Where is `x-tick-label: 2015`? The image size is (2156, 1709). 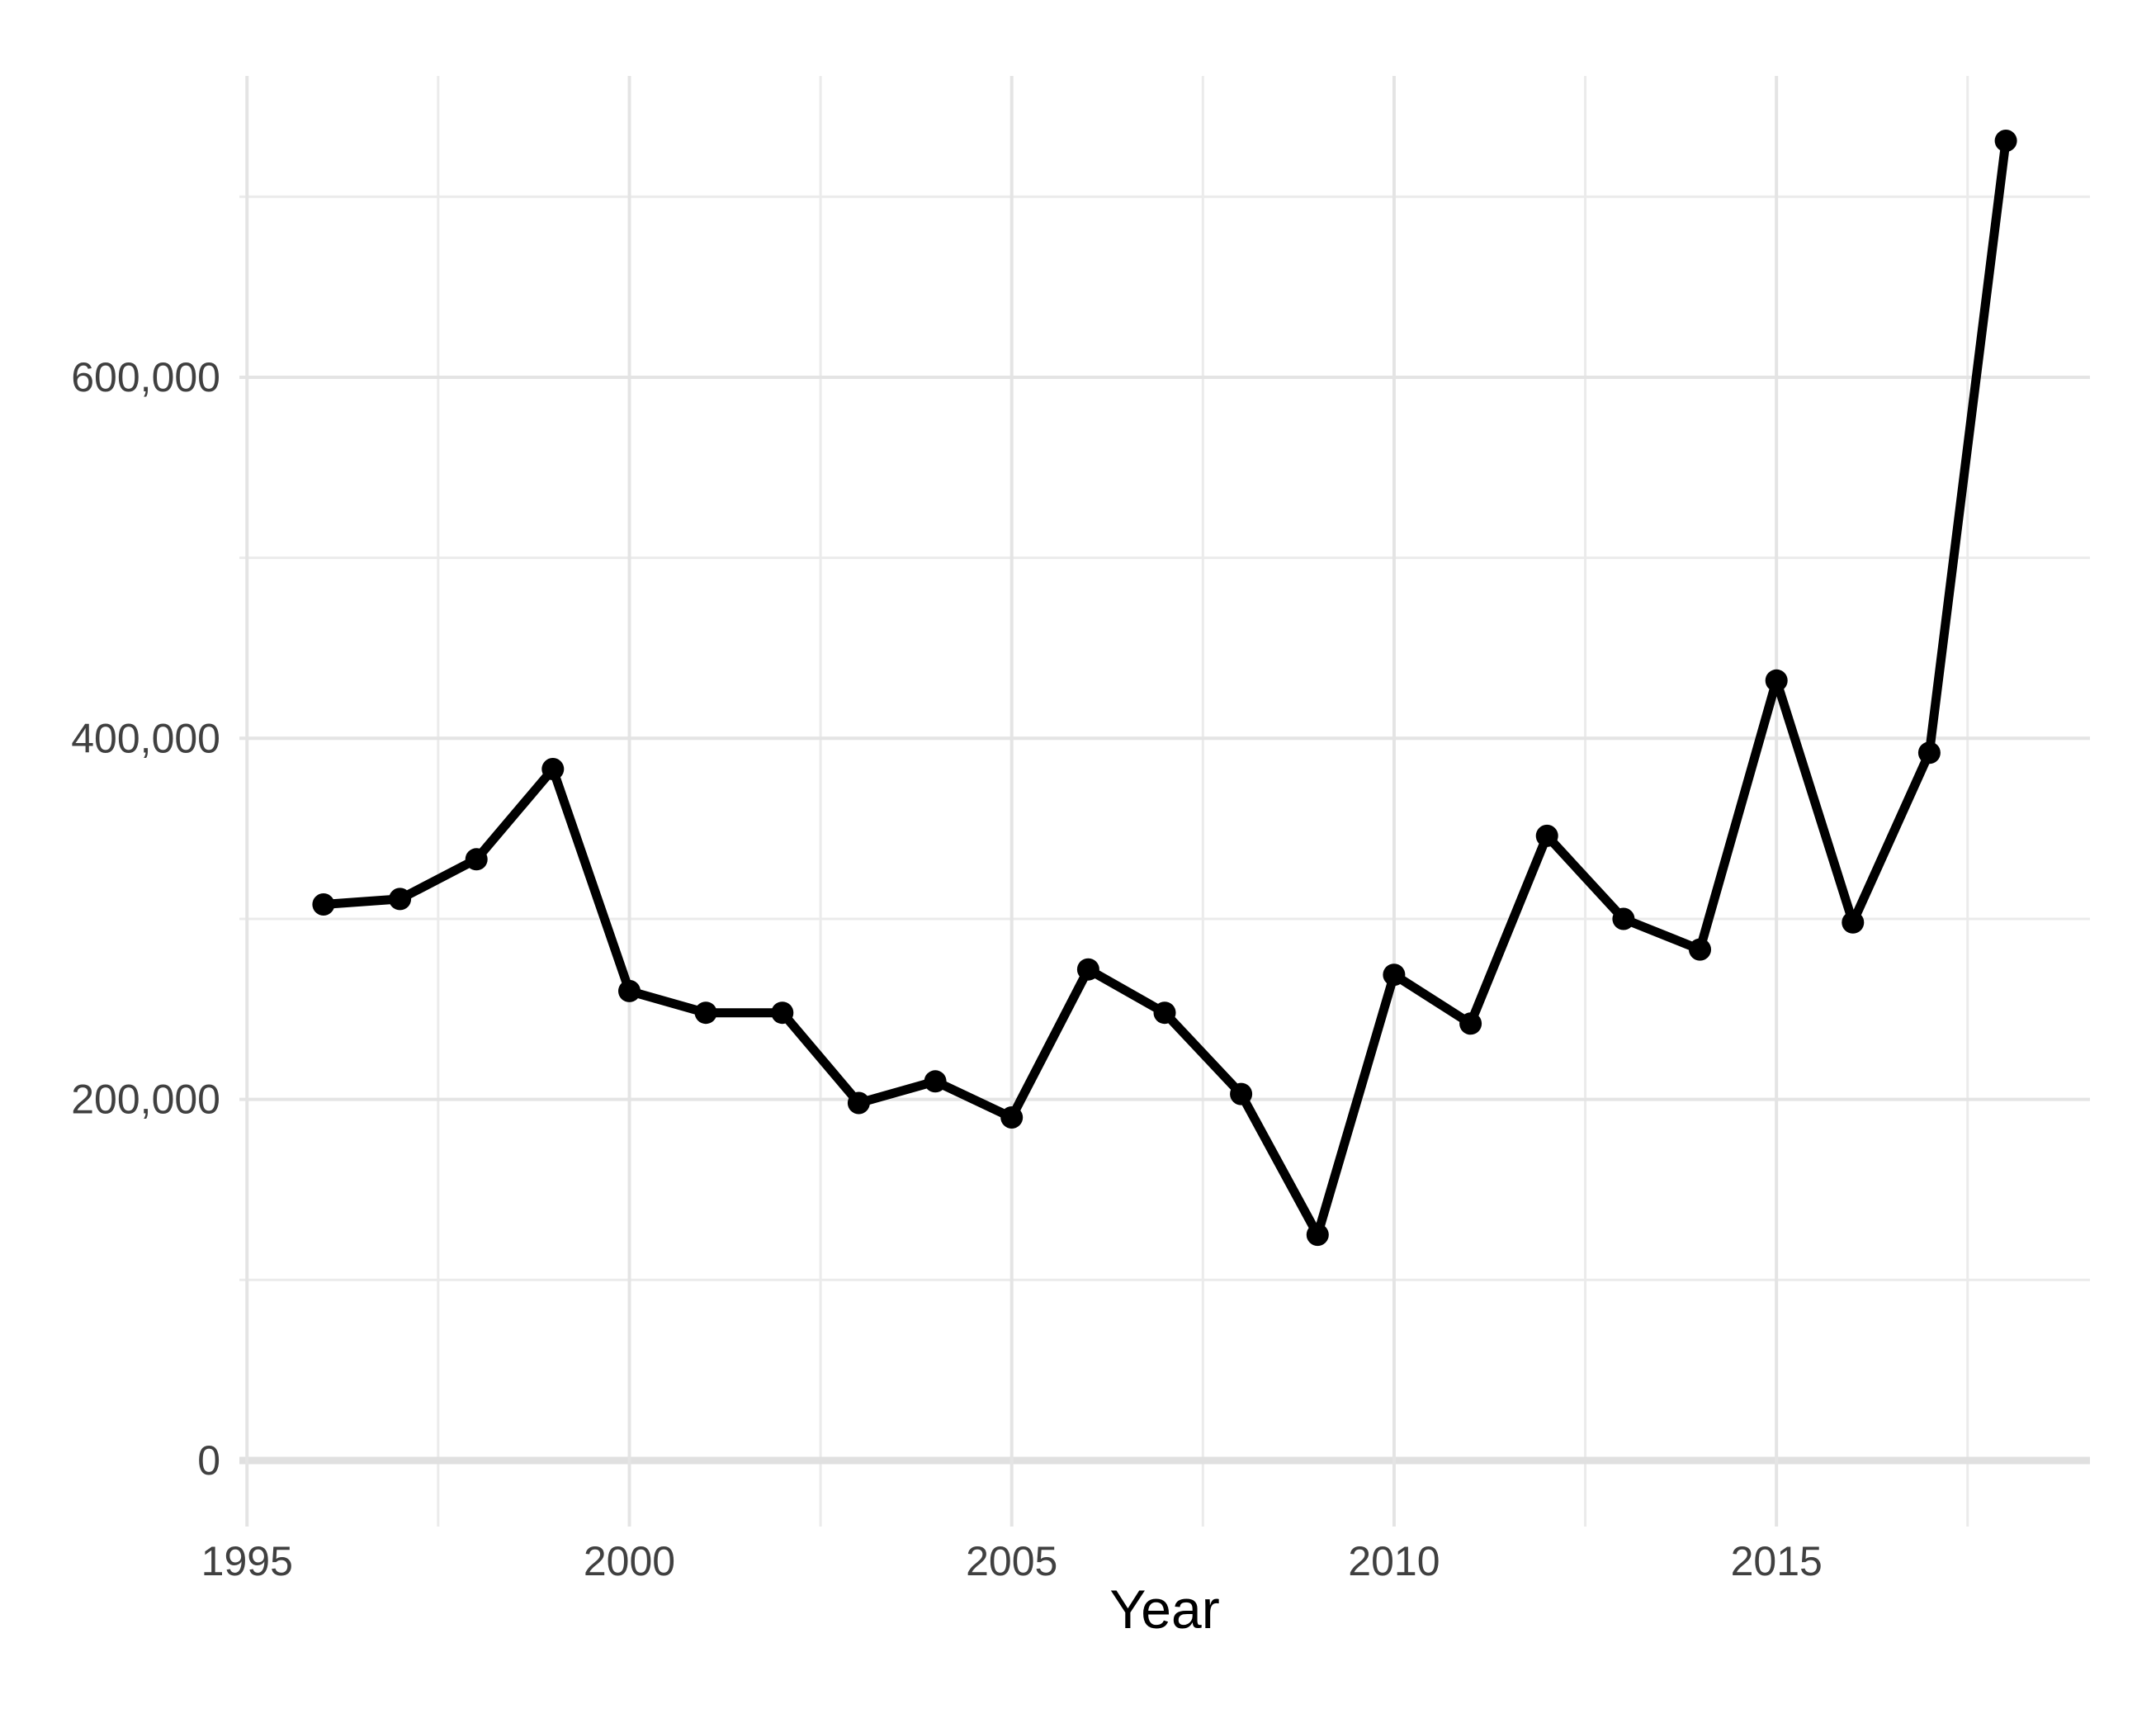
x-tick-label: 2015 is located at coordinates (1777, 1561).